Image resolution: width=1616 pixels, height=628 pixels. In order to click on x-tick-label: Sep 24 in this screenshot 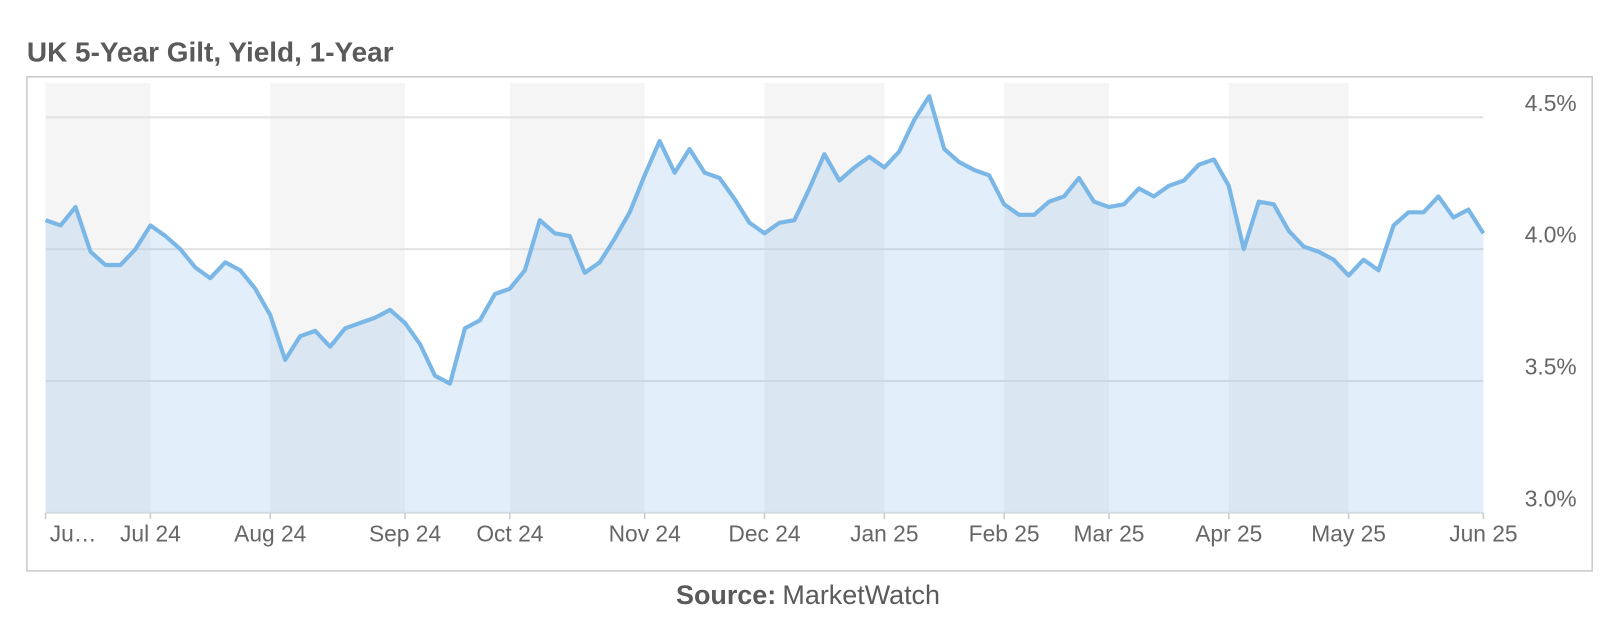, I will do `click(405, 534)`.